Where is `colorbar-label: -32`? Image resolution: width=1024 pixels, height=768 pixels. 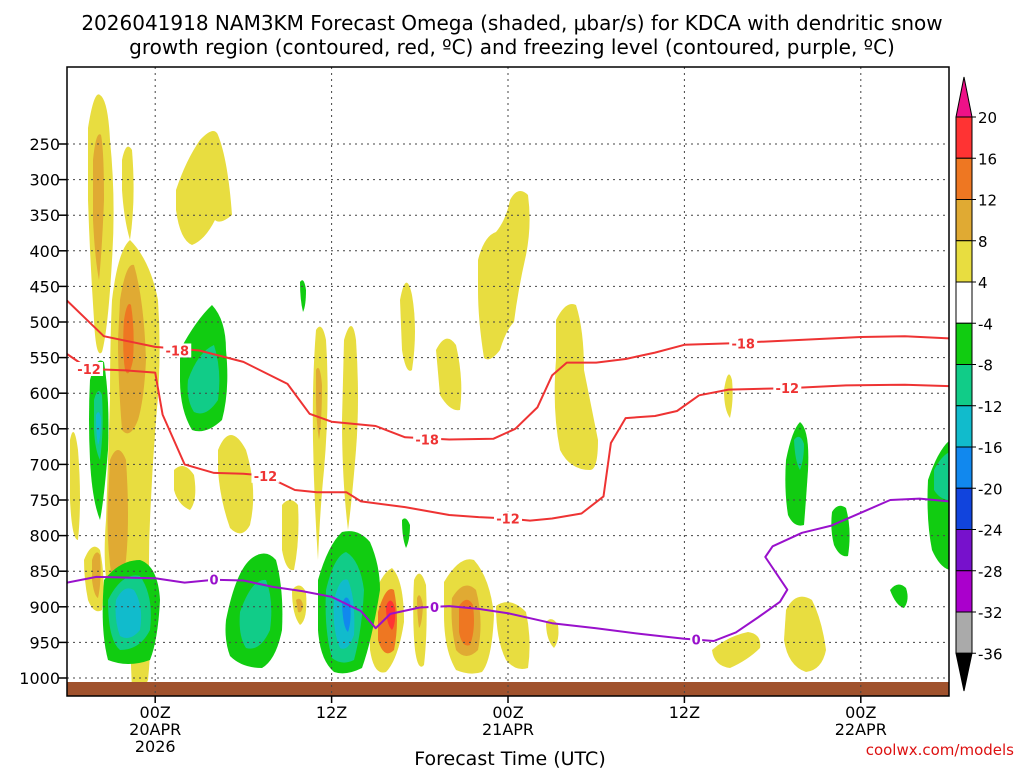 colorbar-label: -32 is located at coordinates (990, 613).